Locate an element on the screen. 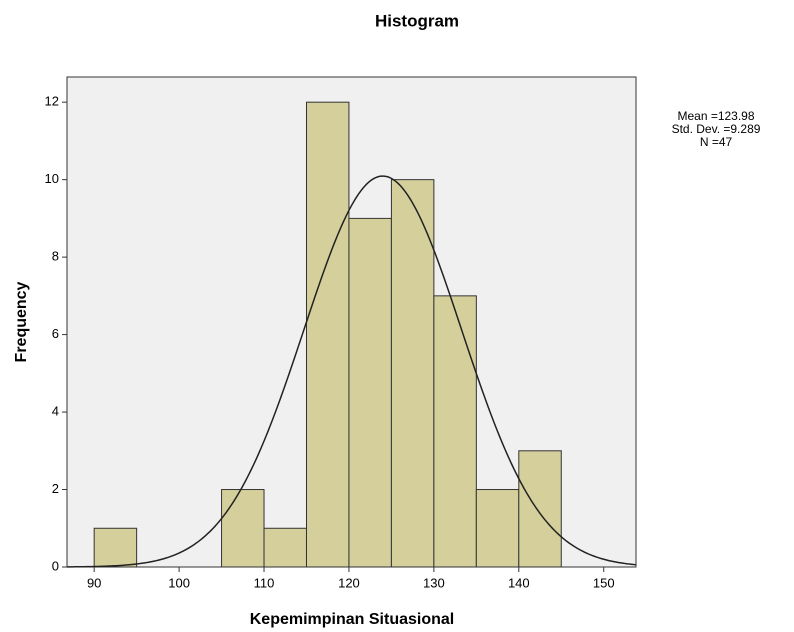 The image size is (794, 632). y-tick-label: 12 is located at coordinates (52, 101).